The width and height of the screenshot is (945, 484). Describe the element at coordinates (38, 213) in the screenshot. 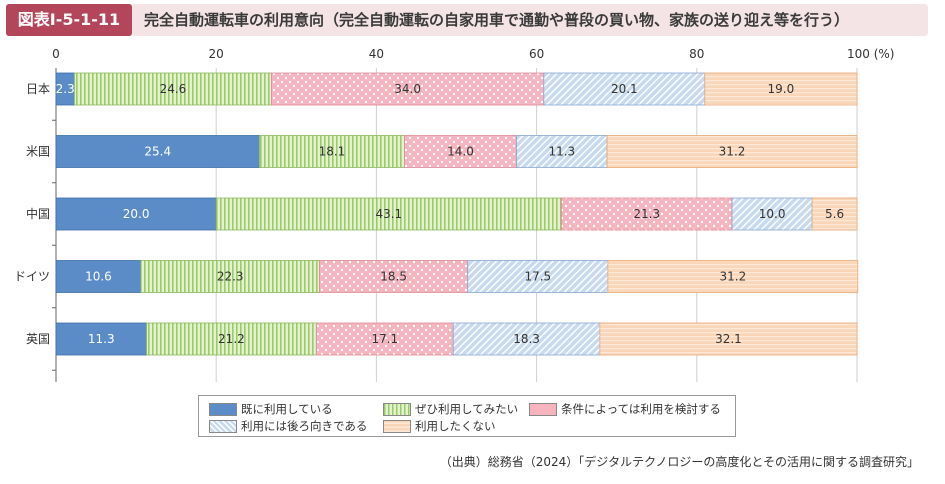

I see `category-label-2: 中国` at that location.